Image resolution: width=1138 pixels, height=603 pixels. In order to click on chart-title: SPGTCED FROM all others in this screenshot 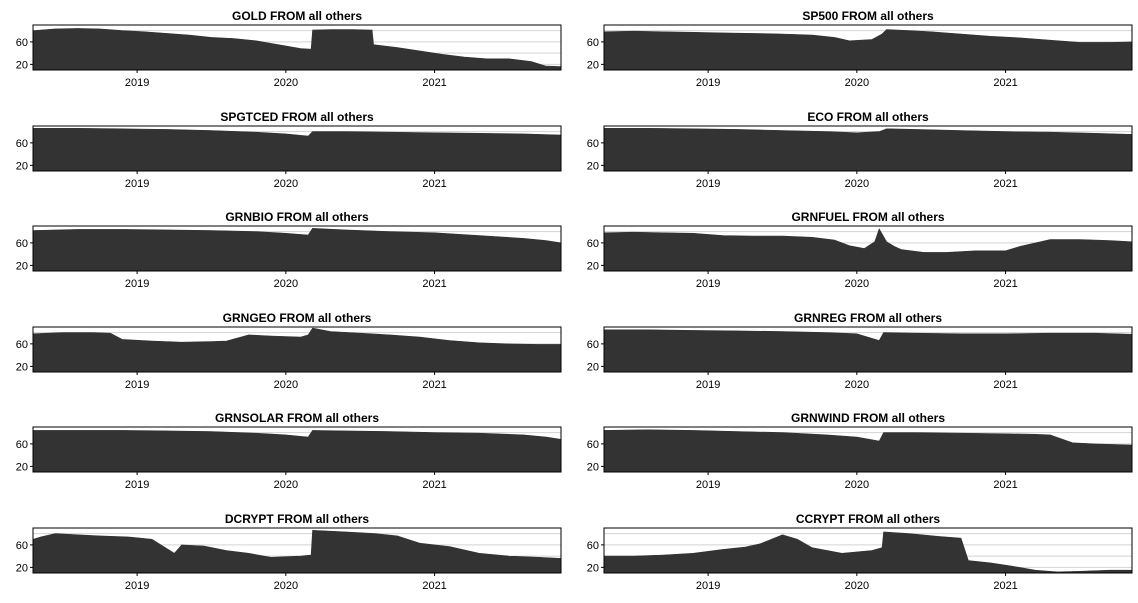, I will do `click(297, 117)`.